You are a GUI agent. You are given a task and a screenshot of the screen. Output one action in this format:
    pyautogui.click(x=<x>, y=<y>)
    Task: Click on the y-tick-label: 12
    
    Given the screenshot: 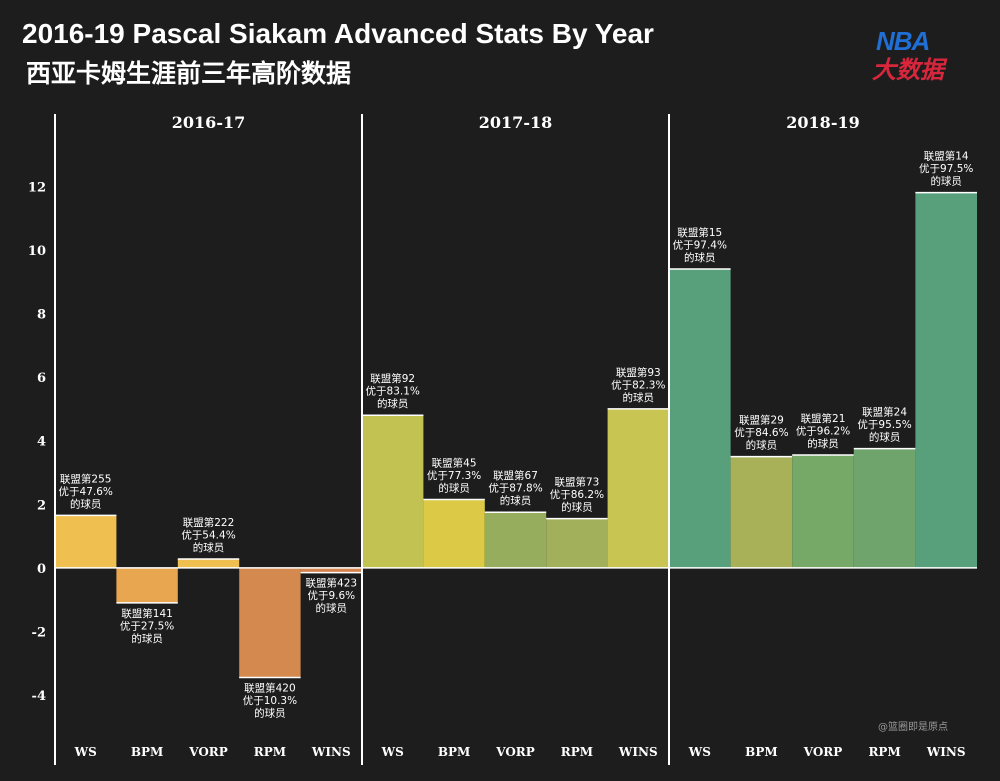 What is the action you would take?
    pyautogui.click(x=37, y=187)
    